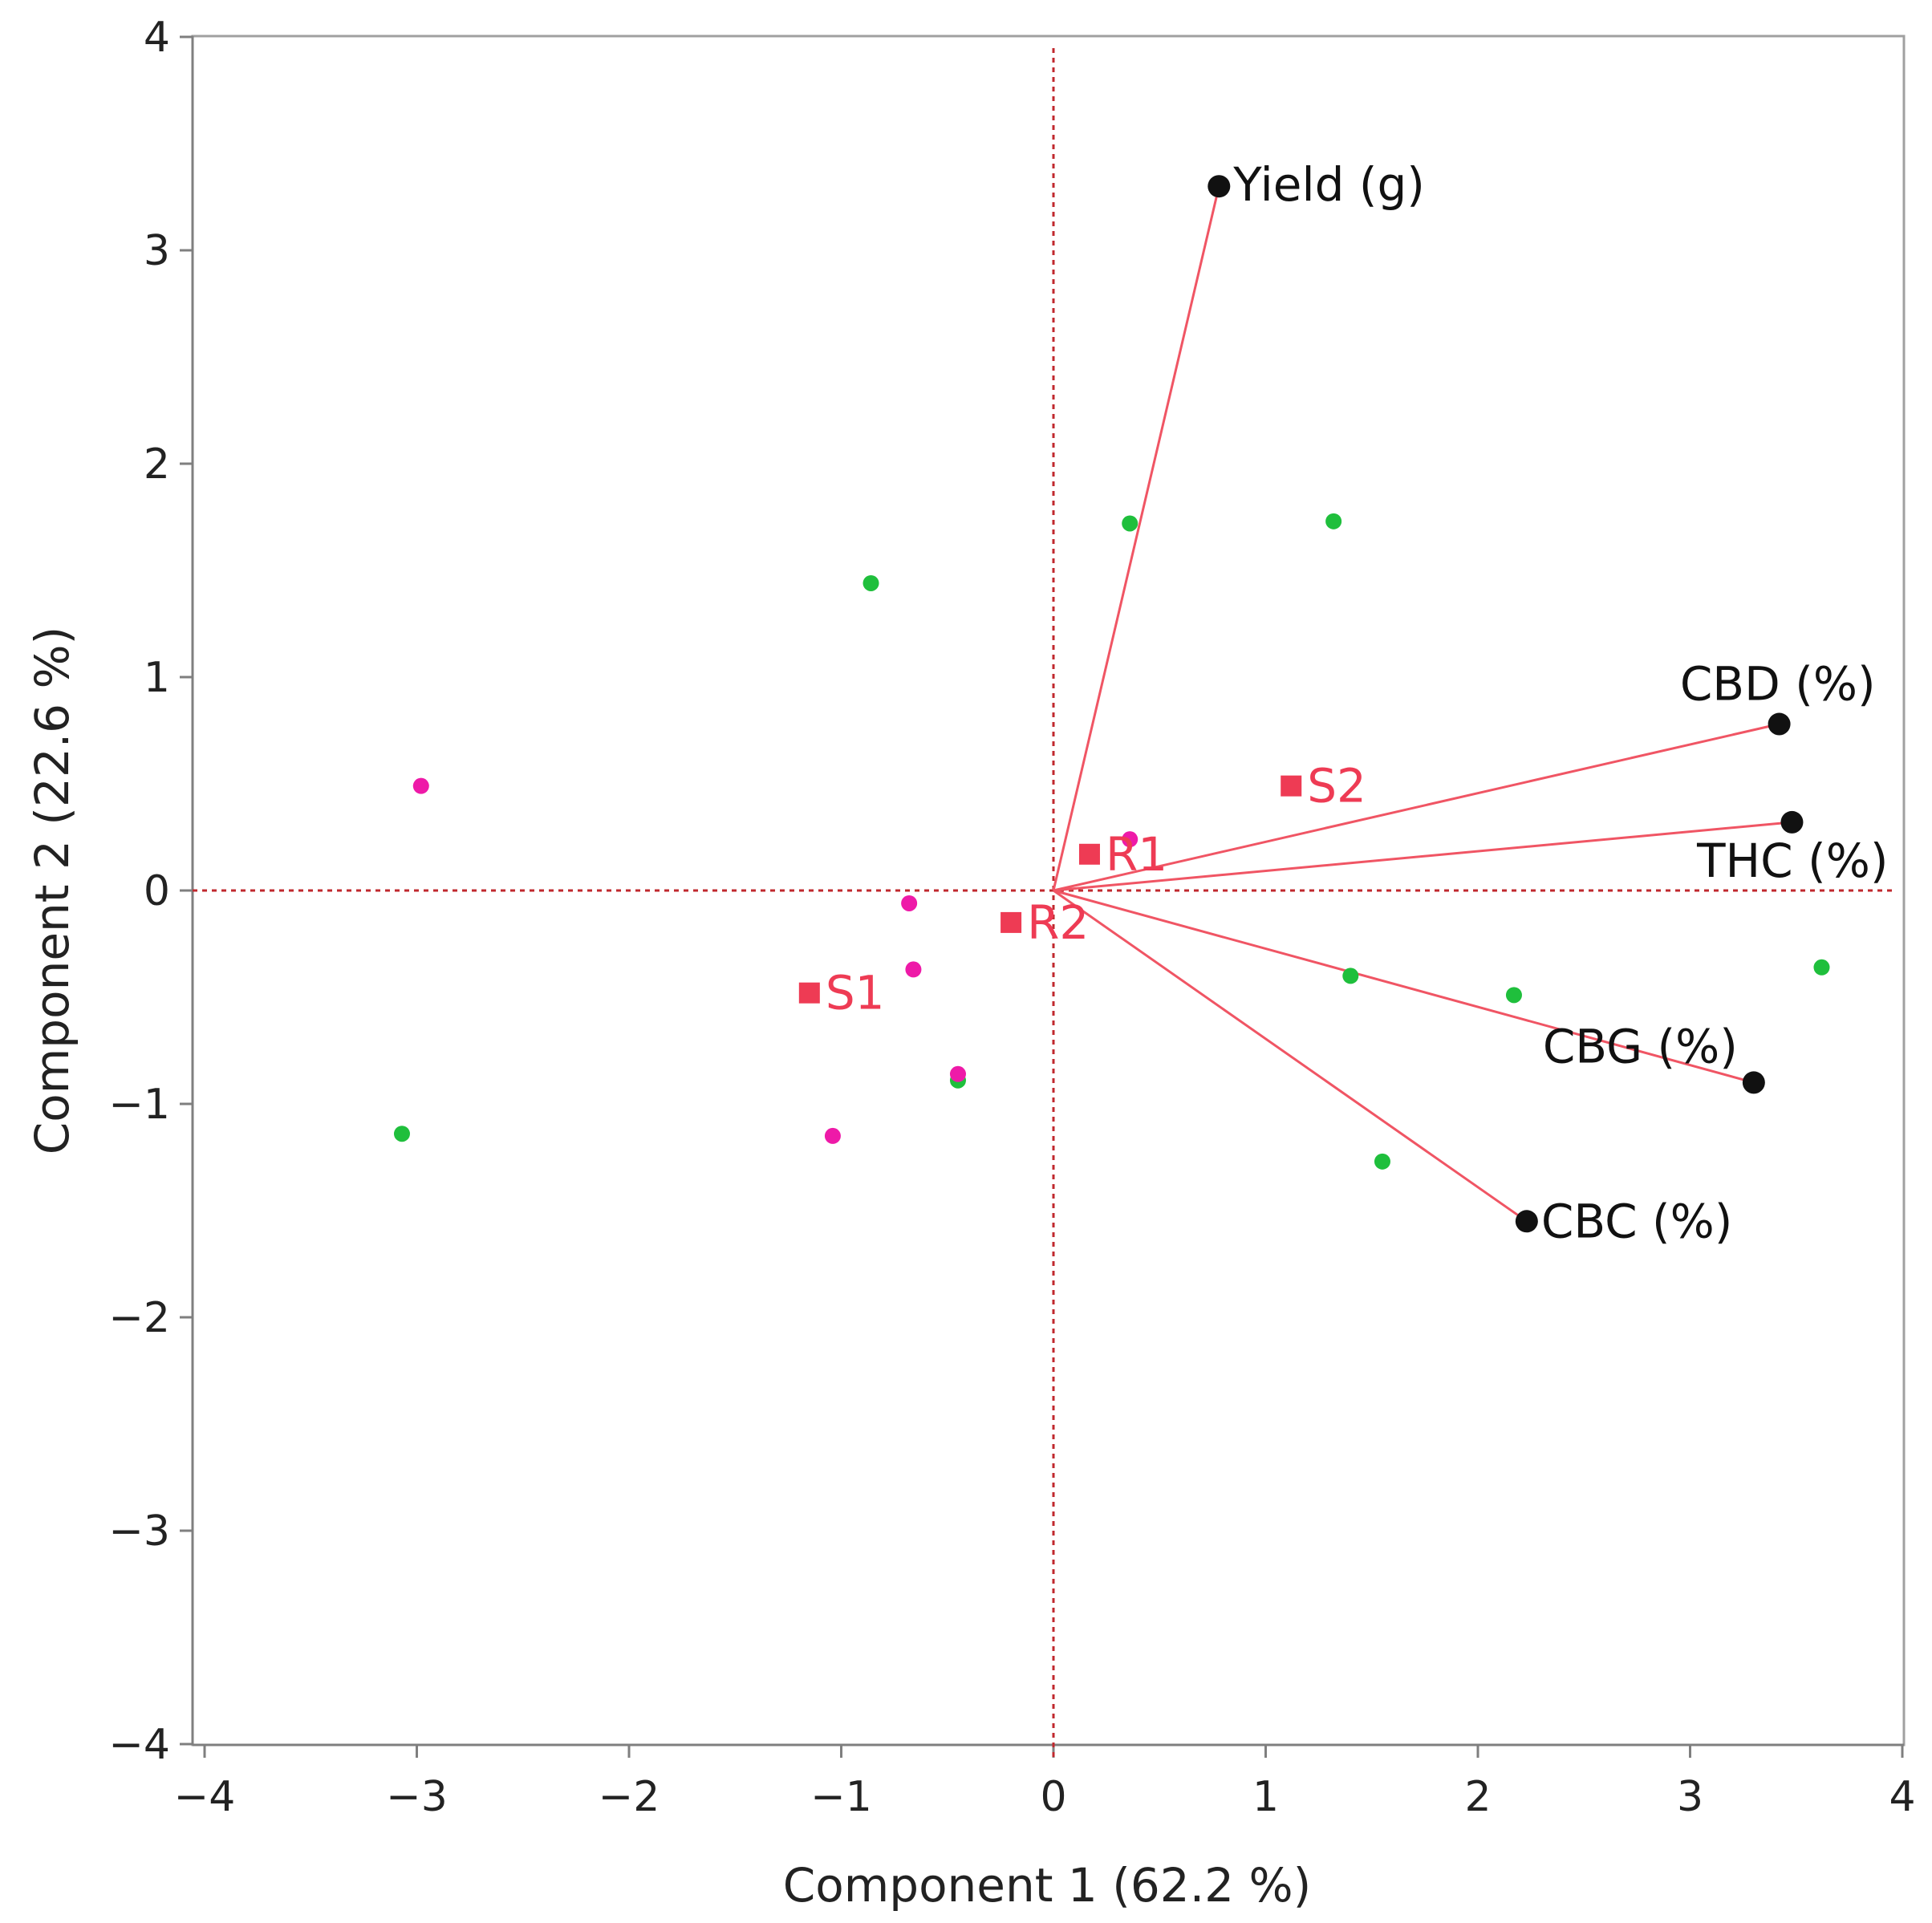 This screenshot has width=1932, height=1923. I want to click on y-axis-title: Component 2 (22.6 %), so click(52, 891).